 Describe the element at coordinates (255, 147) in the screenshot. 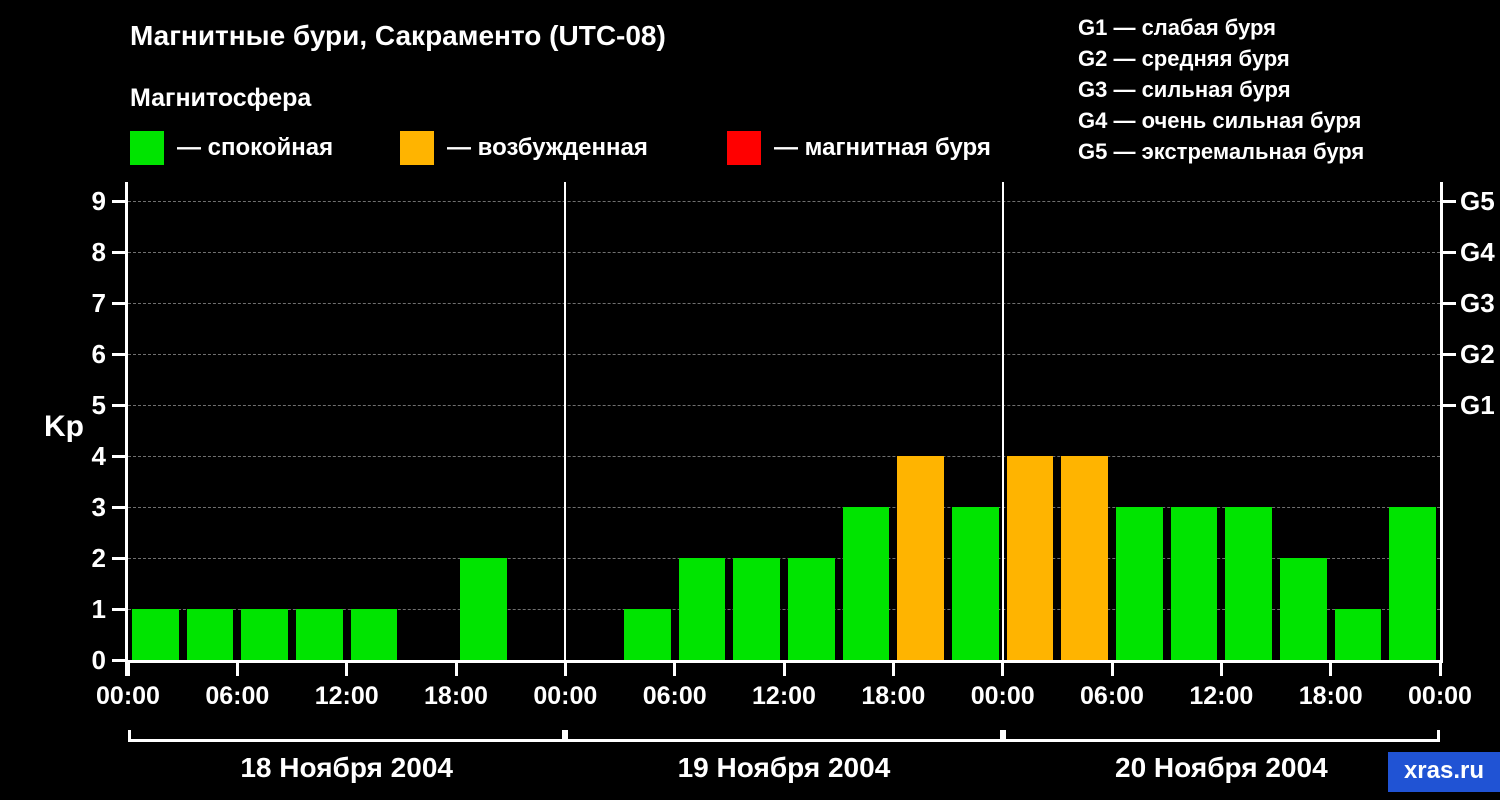

I see `legend-label-quiet: — спокойная` at that location.